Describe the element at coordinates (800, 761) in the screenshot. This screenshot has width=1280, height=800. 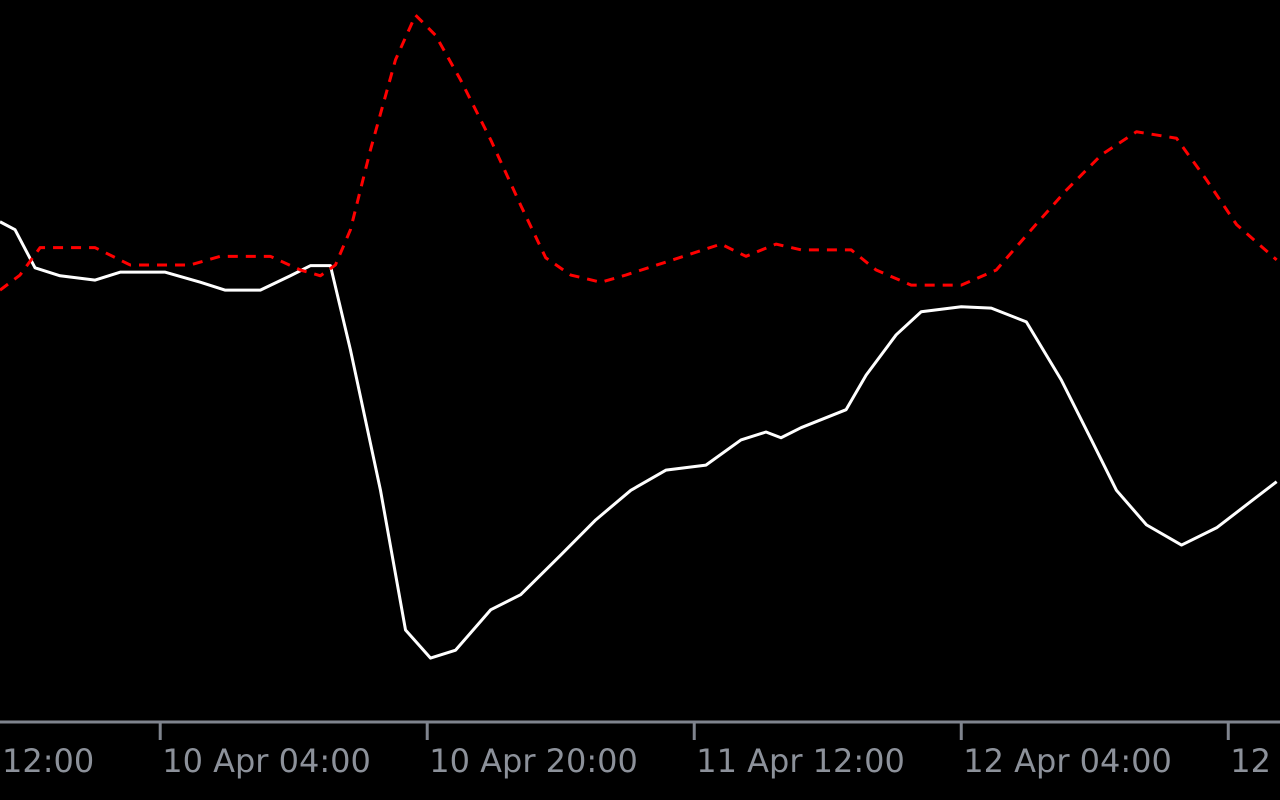
I see `x-tick-label: 11 Apr 12:00` at that location.